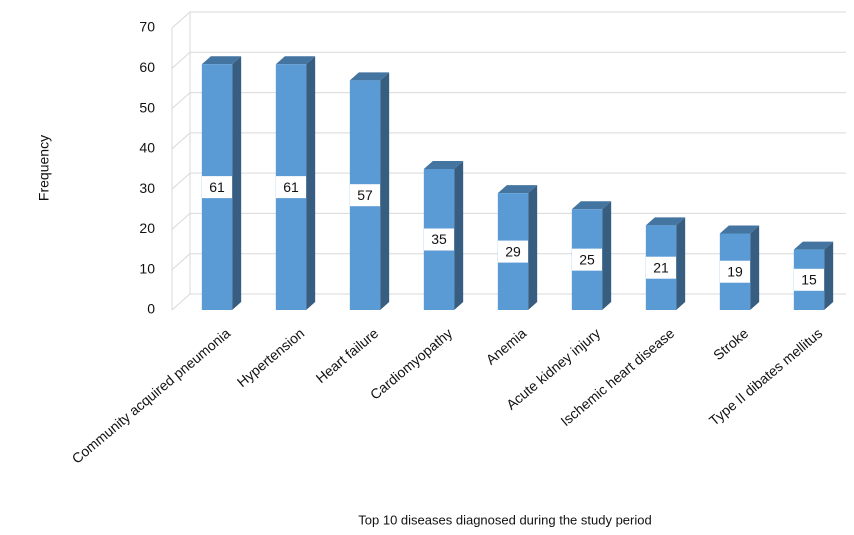 The image size is (854, 535). I want to click on value-label: 21, so click(661, 267).